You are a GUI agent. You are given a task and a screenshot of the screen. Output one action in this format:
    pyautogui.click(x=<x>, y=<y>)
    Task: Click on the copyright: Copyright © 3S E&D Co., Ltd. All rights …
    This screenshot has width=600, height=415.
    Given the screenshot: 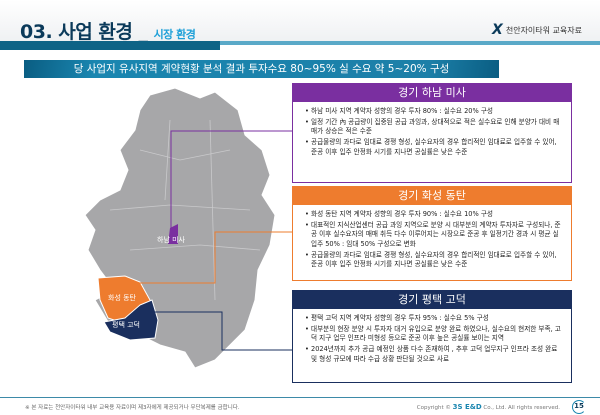 What is the action you would take?
    pyautogui.click(x=488, y=407)
    